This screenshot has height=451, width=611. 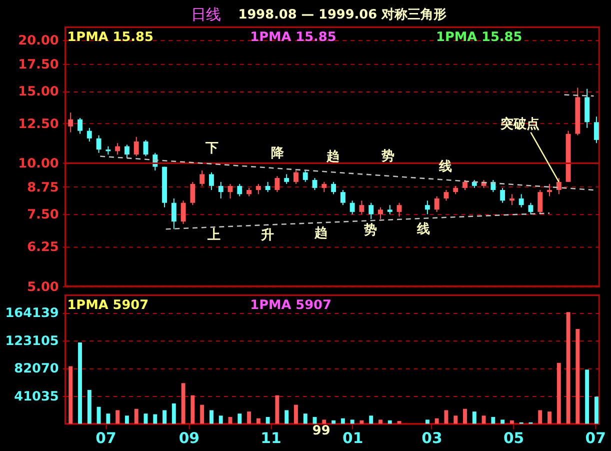 What do you see at coordinates (445, 167) in the screenshot?
I see `annotation: 线` at bounding box center [445, 167].